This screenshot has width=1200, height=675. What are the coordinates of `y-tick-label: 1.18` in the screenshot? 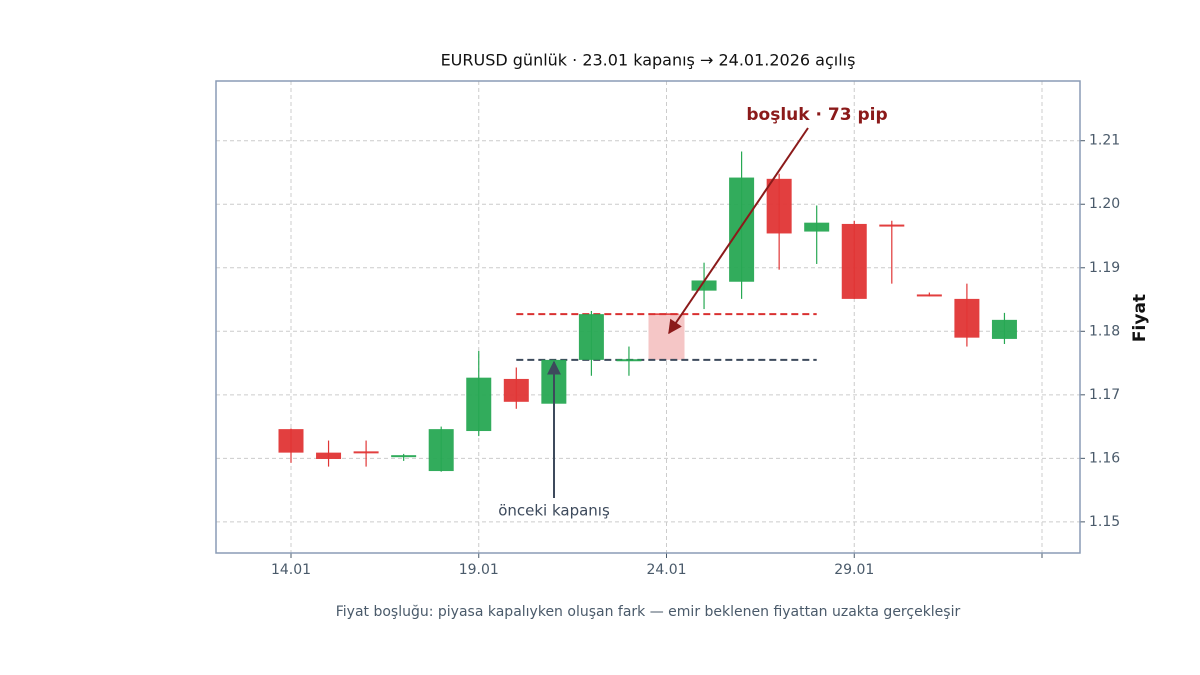 It's located at (1104, 331).